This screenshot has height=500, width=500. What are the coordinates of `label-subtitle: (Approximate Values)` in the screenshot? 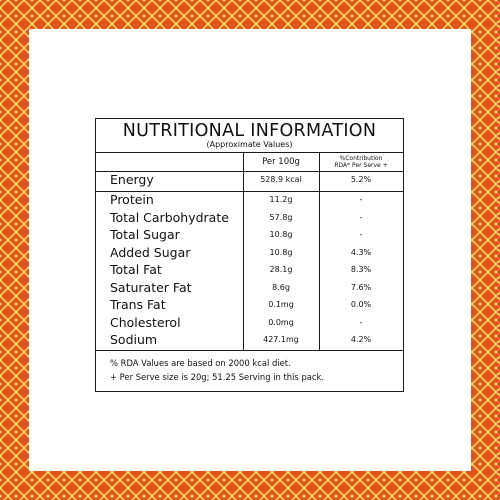 It's located at (249, 144).